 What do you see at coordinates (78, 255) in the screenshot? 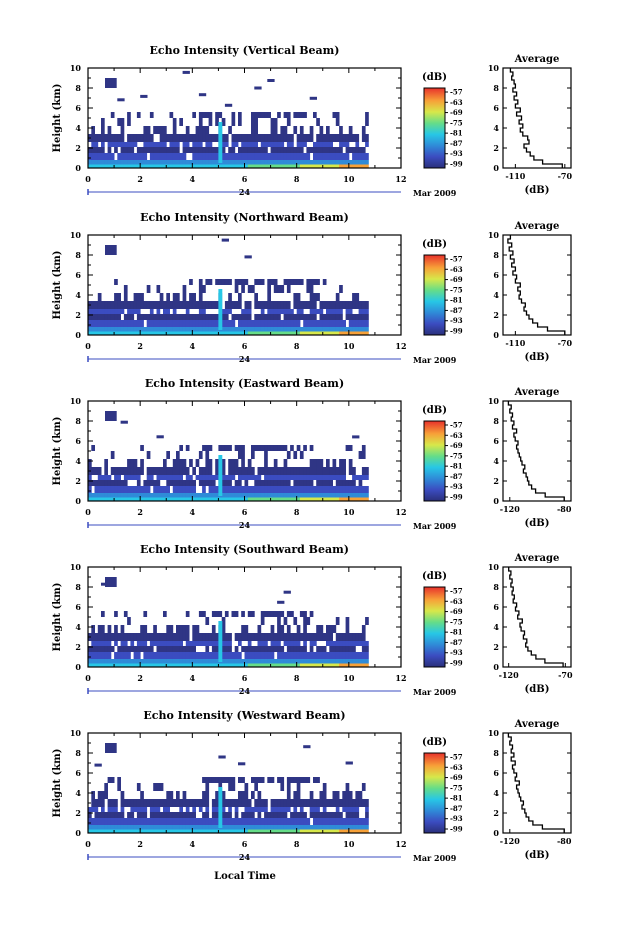
I see `y-tick-label: 8` at bounding box center [78, 255].